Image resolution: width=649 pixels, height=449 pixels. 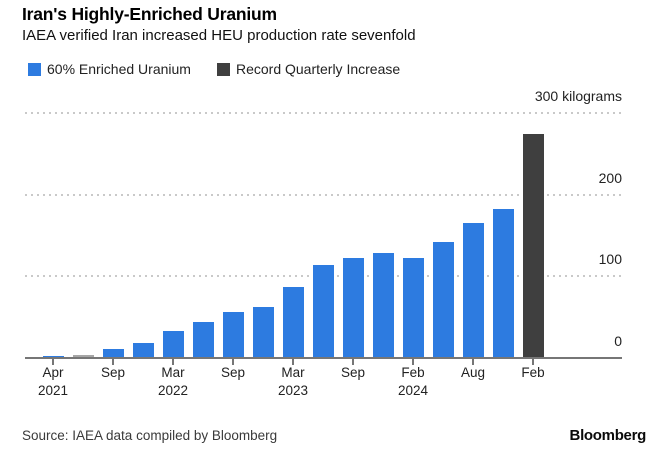 I want to click on x-tick-year: 2021, so click(x=53, y=390).